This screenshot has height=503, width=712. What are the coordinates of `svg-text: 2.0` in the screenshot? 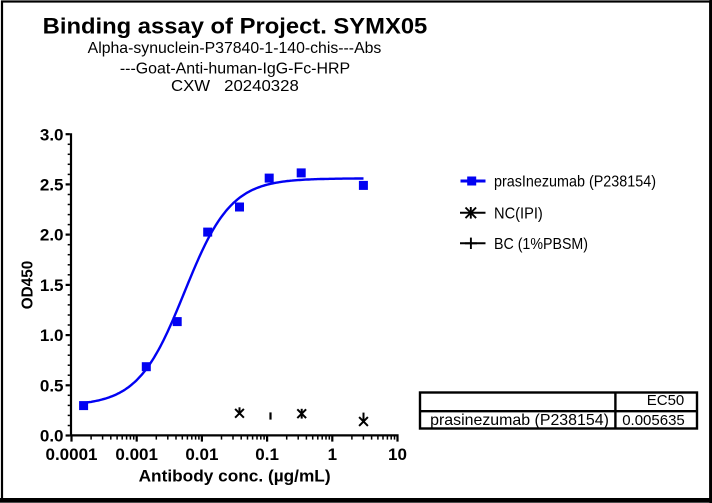 It's located at (52, 235).